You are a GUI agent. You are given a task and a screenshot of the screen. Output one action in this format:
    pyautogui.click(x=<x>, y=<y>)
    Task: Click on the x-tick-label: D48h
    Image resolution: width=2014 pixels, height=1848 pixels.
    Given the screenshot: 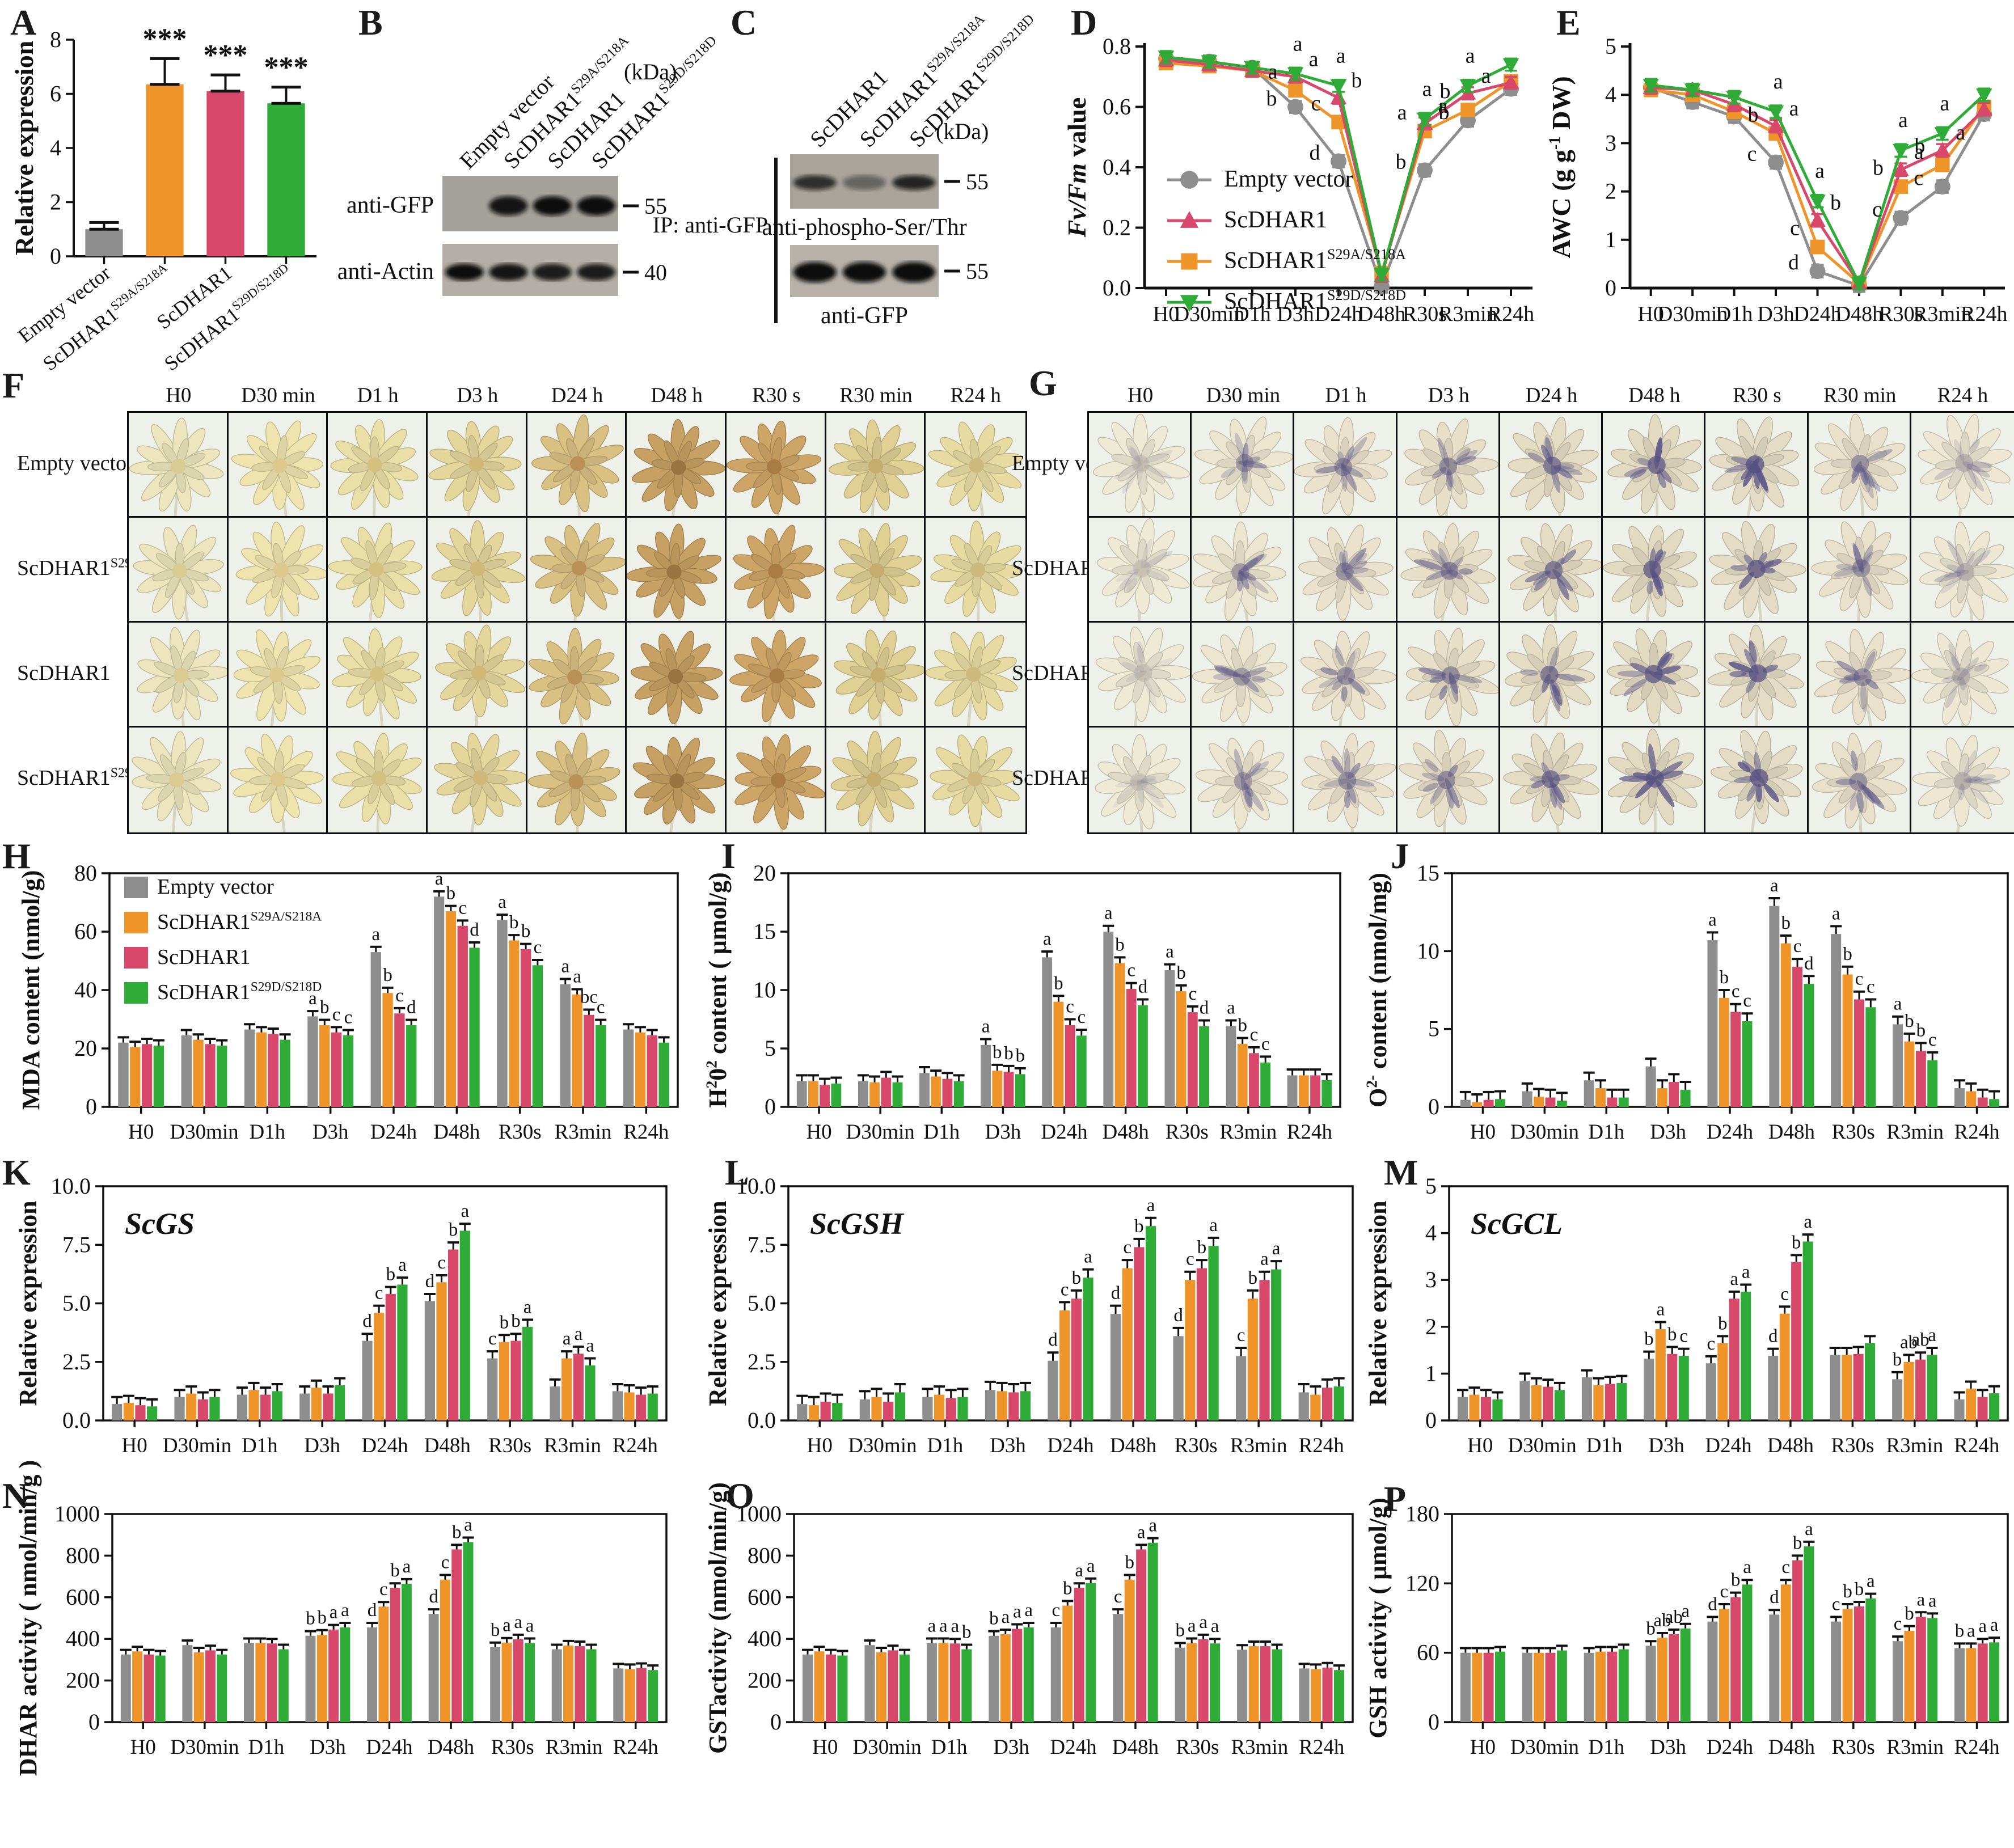 What is the action you would take?
    pyautogui.click(x=1133, y=1445)
    